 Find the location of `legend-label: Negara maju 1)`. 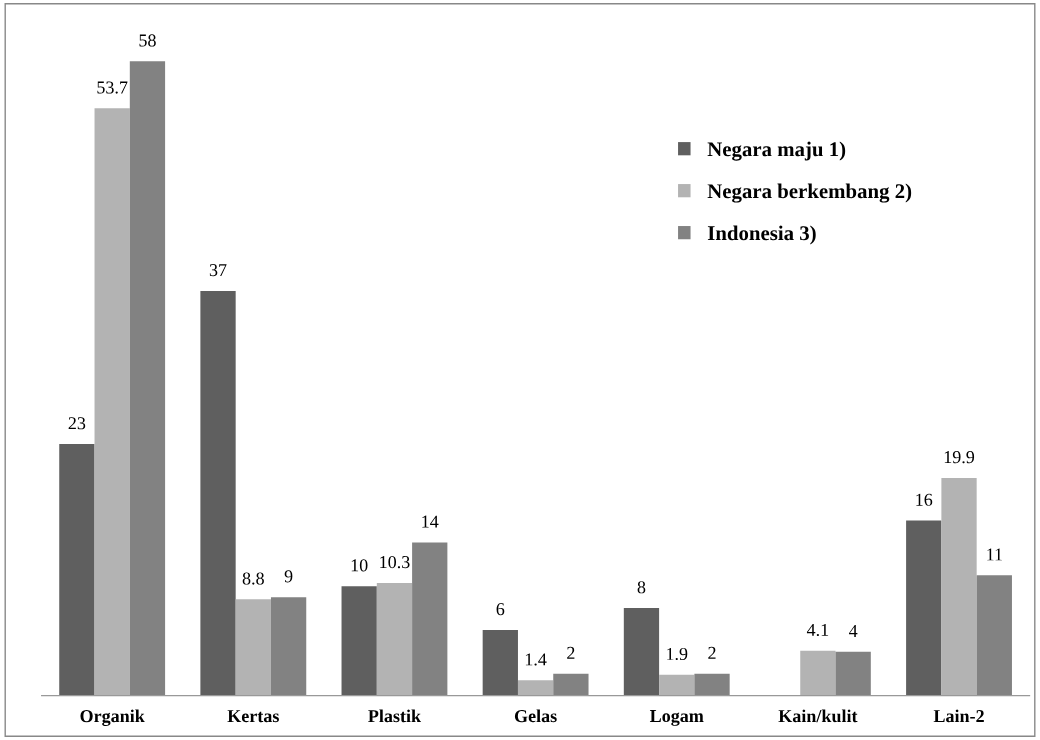

legend-label: Negara maju 1) is located at coordinates (776, 151).